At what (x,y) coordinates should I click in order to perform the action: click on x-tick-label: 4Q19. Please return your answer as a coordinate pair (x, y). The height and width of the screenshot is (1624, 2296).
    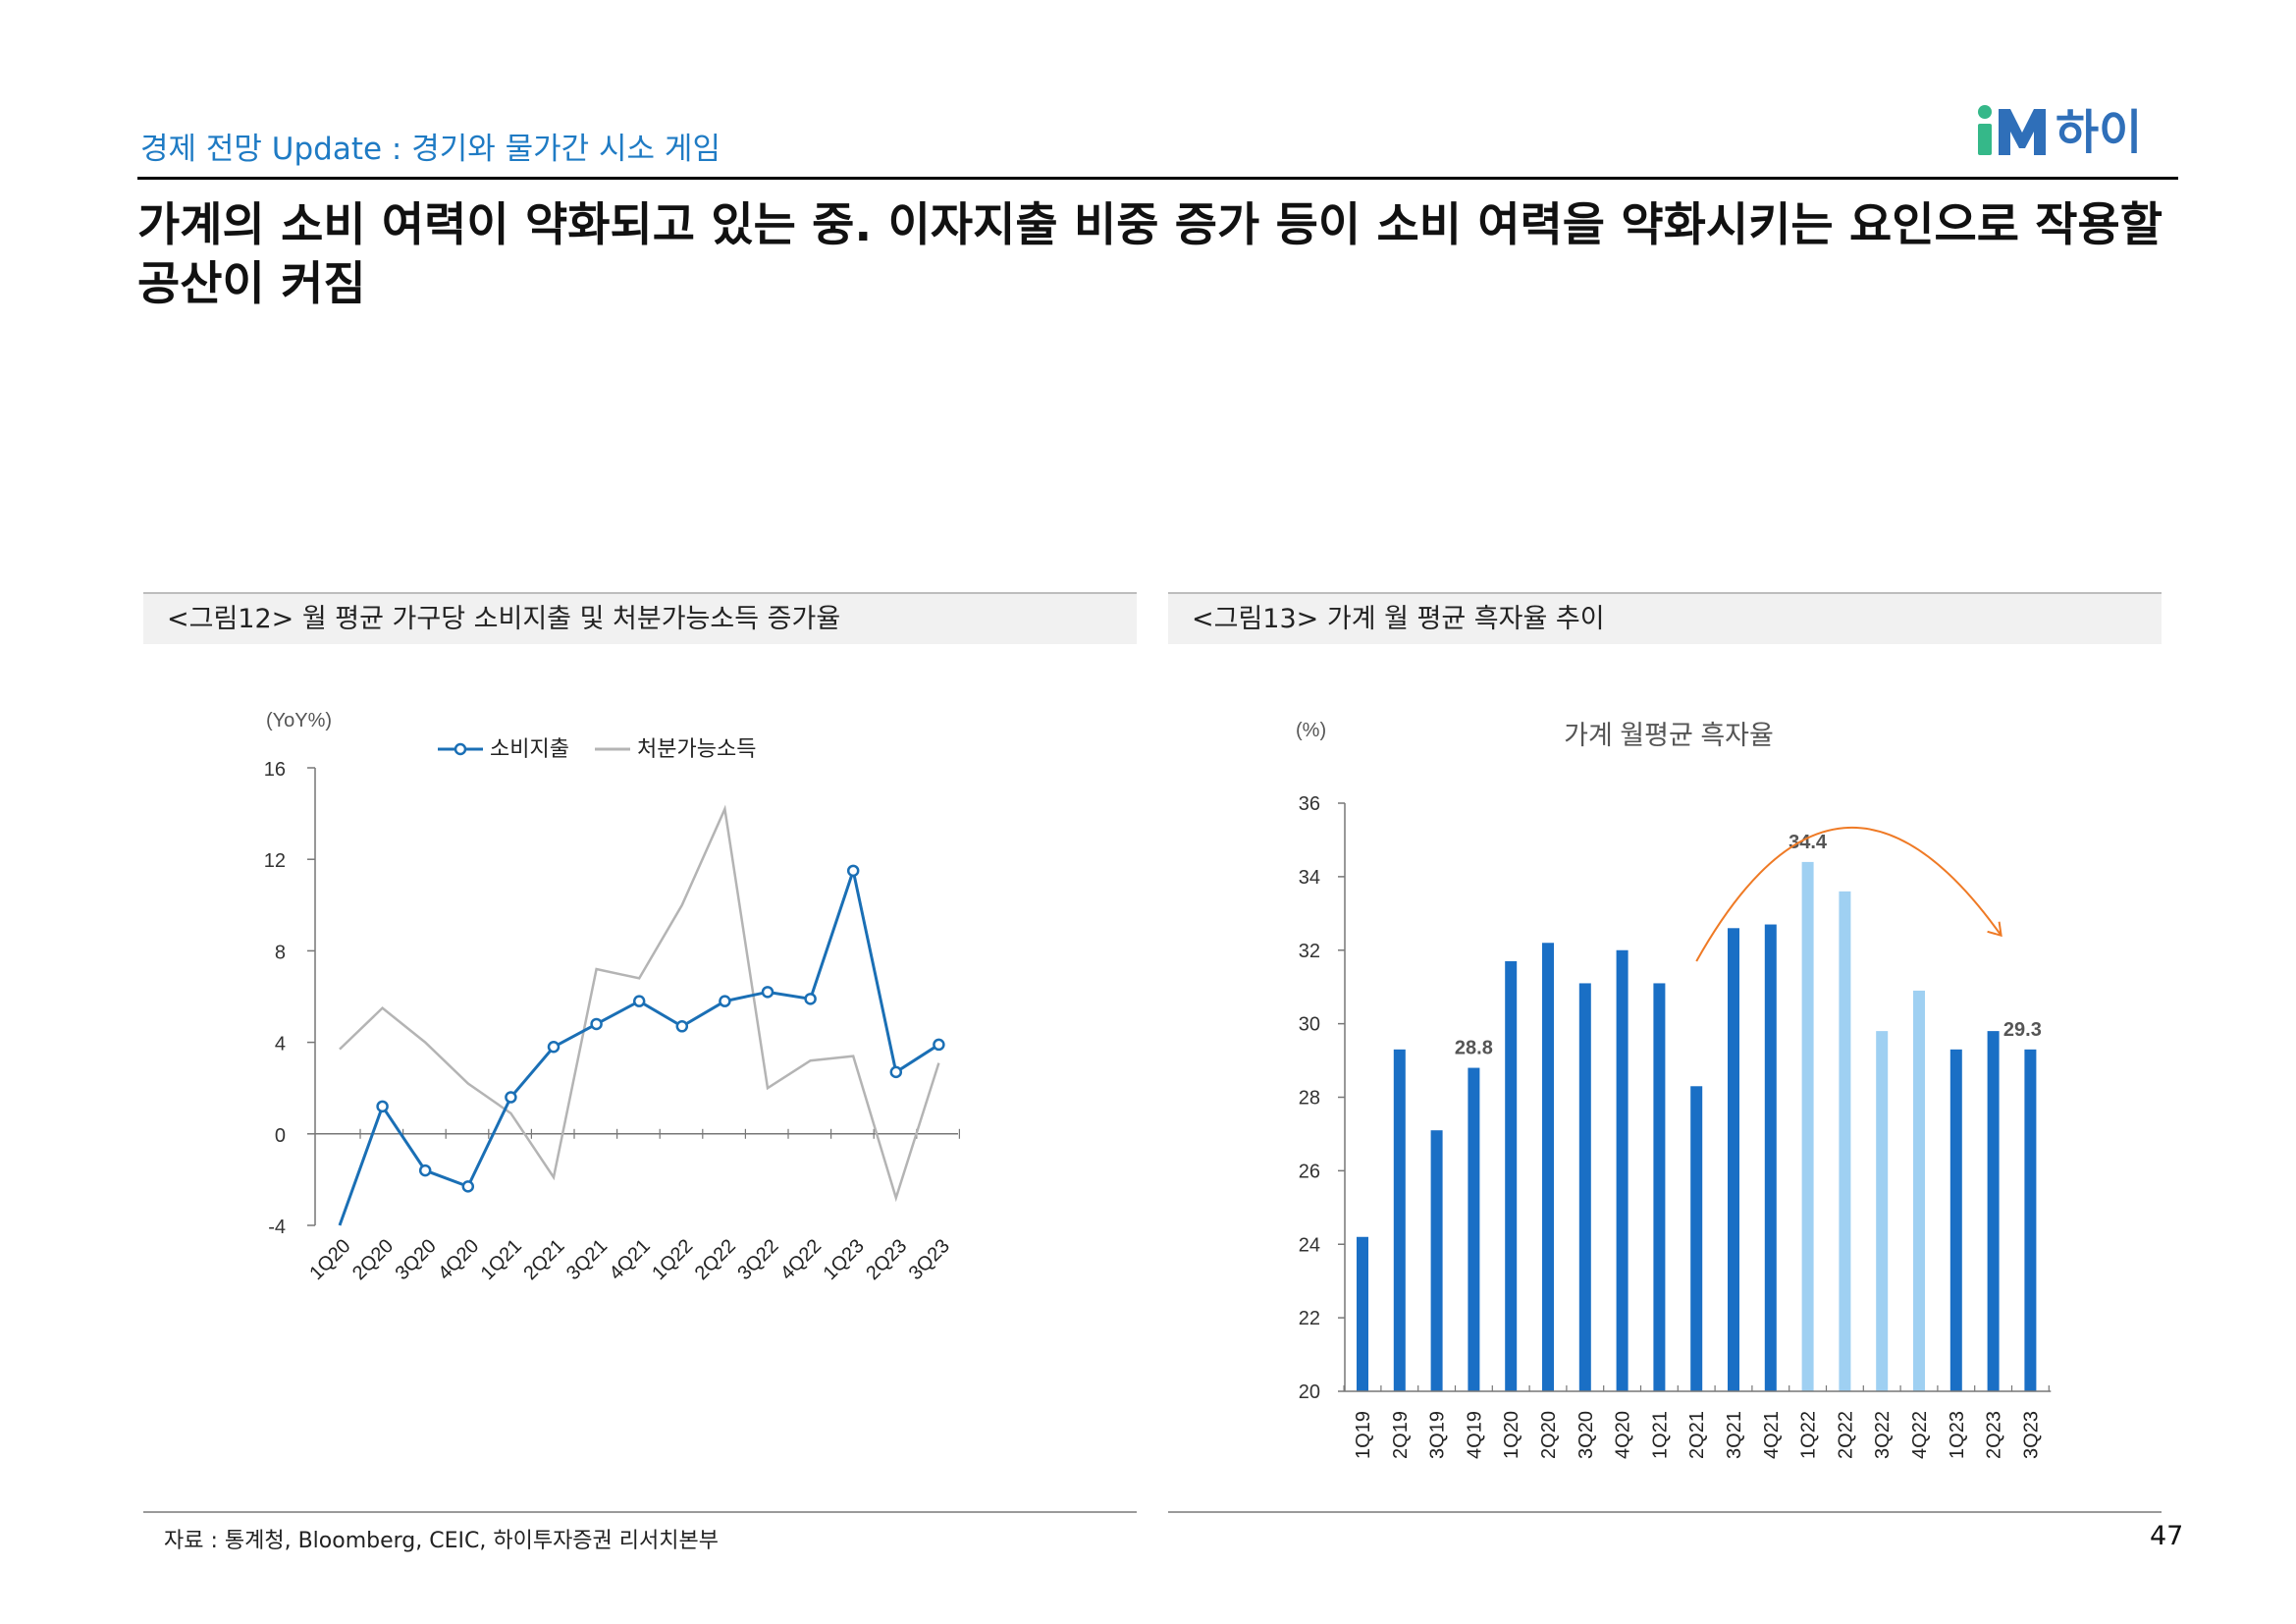
    Looking at the image, I should click on (1474, 1435).